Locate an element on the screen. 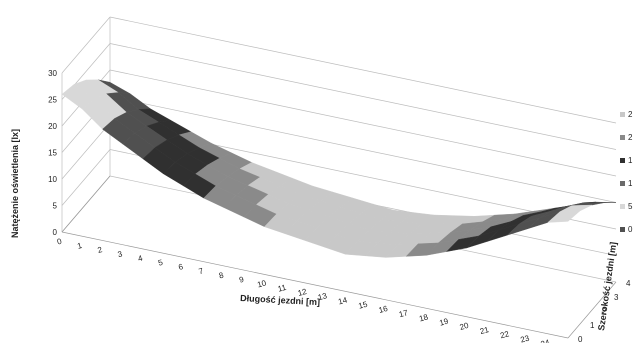 This screenshot has height=343, width=633. x-tick-label: 21 is located at coordinates (484, 330).